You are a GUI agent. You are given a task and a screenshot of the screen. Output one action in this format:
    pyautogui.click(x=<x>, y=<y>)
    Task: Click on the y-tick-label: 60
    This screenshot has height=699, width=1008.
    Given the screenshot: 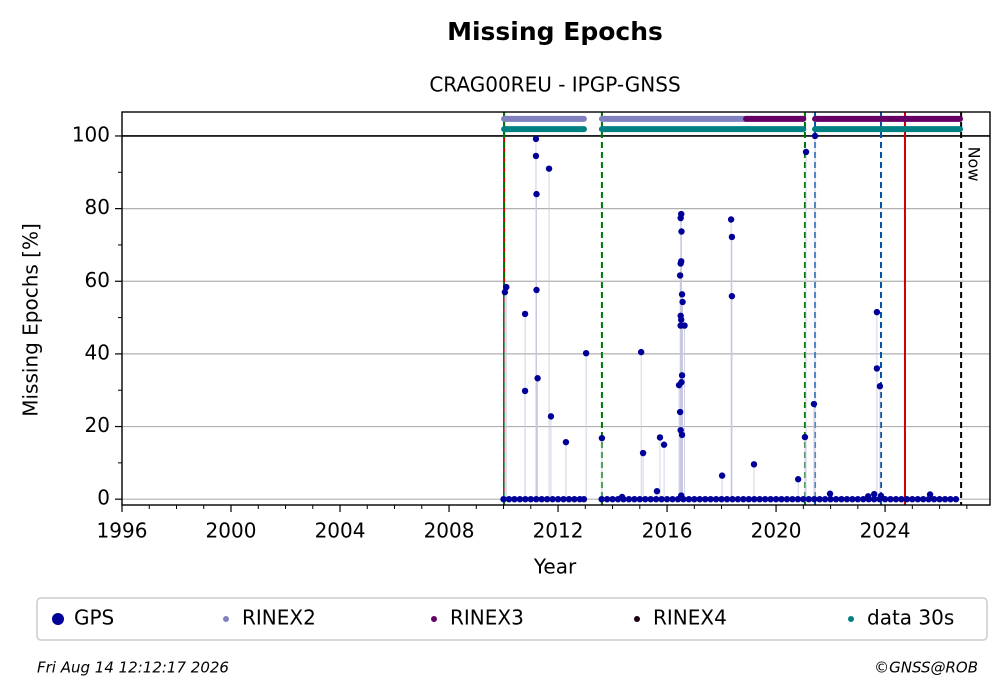 What is the action you would take?
    pyautogui.click(x=97, y=280)
    